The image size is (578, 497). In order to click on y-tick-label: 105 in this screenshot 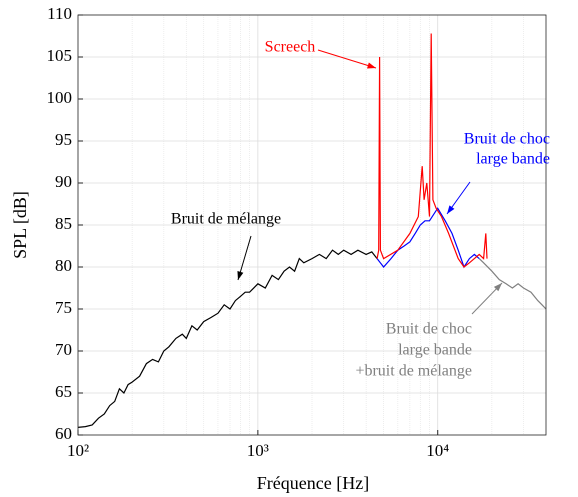, I will do `click(60, 55)`.